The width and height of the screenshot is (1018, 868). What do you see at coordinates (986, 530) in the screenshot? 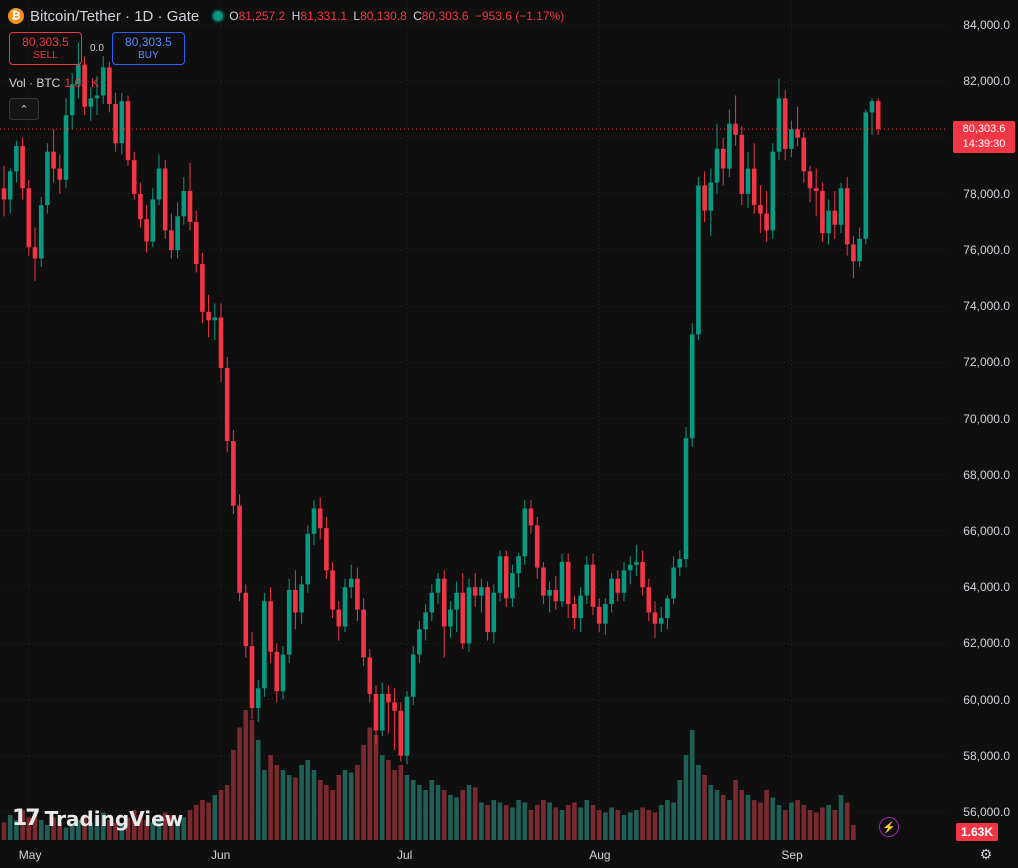
I see `price-tick-label: 66,000.0` at bounding box center [986, 530].